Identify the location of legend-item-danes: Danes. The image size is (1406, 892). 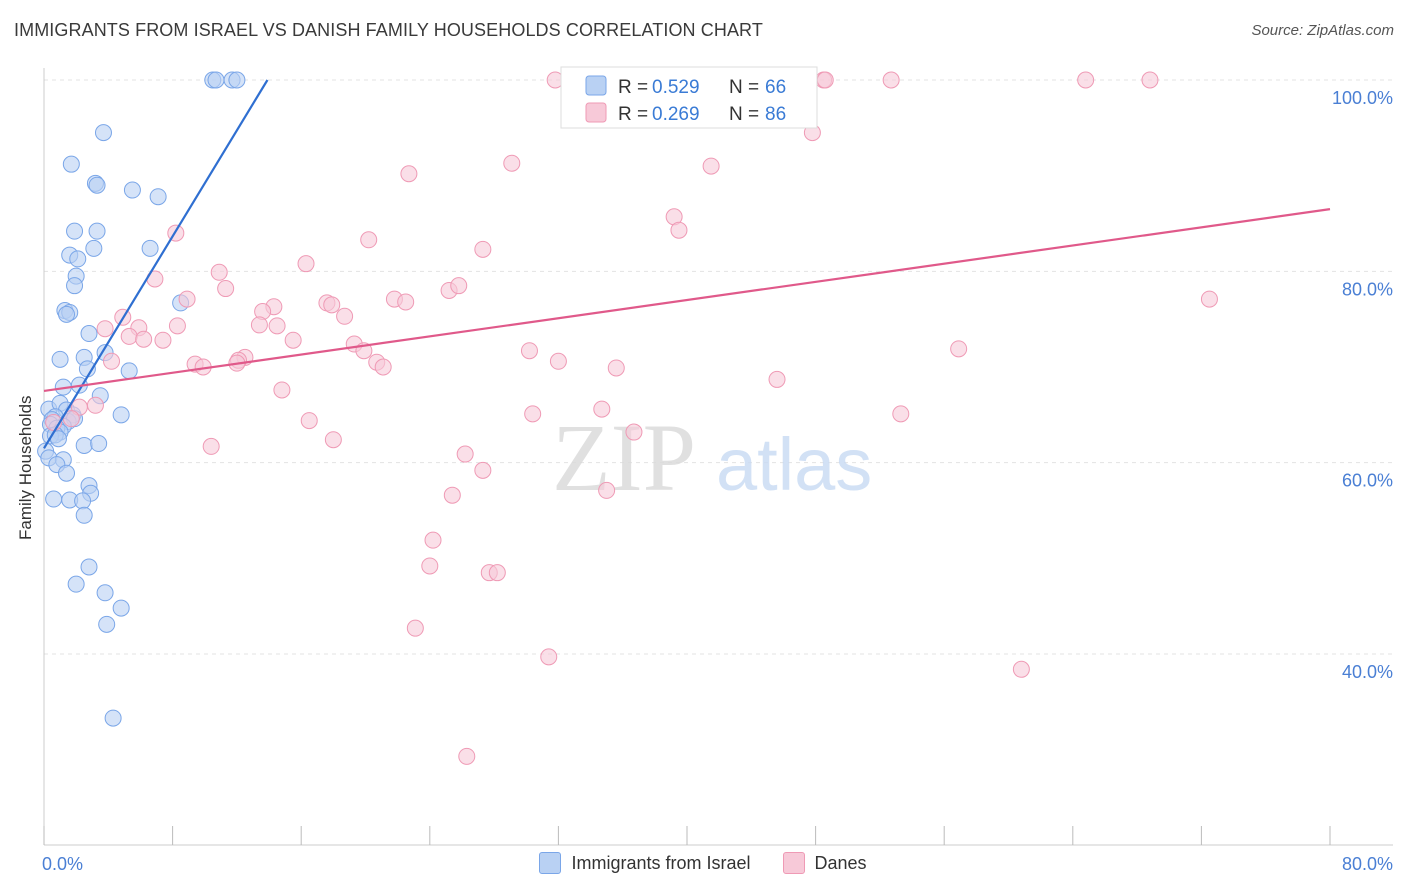
(824, 863).